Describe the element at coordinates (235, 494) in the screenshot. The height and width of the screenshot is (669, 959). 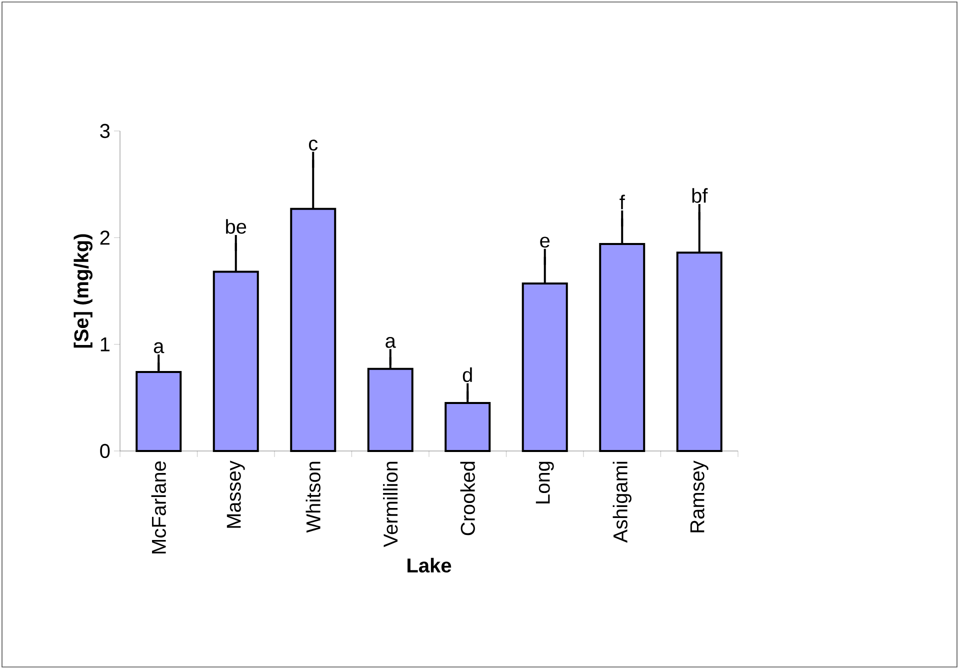
I see `x-tick-label: Massey` at that location.